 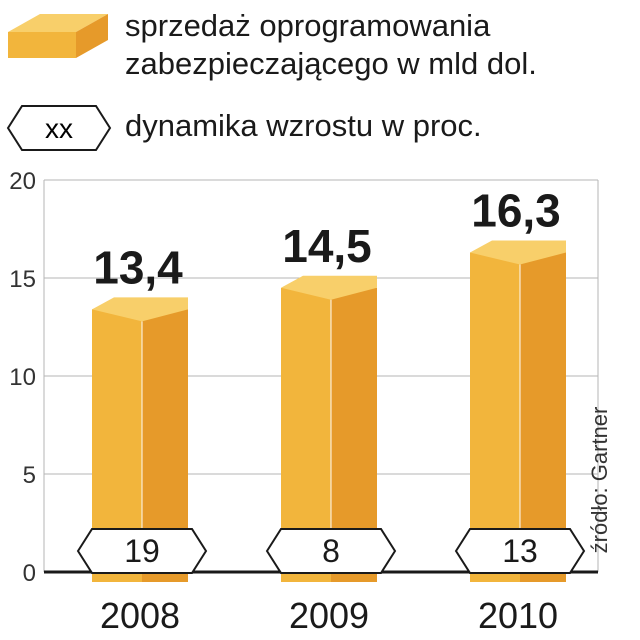 I want to click on growth-badge: 8, so click(x=331, y=551).